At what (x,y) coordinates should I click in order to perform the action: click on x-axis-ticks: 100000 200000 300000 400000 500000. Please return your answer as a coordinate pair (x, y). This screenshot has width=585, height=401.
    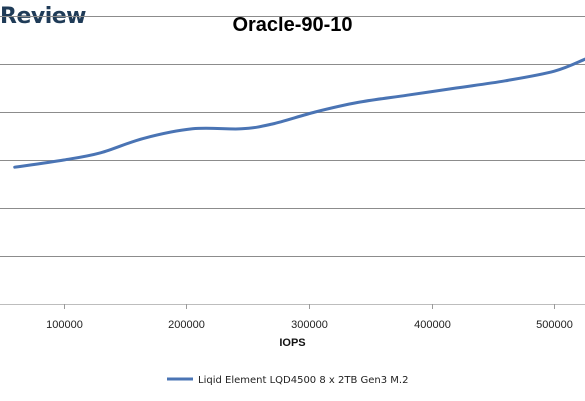
    Looking at the image, I should click on (309, 317).